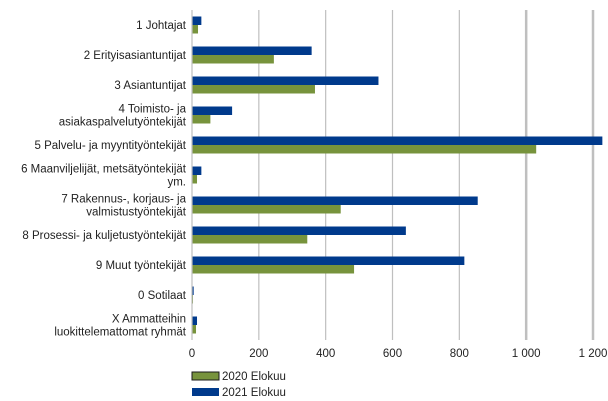  What do you see at coordinates (136, 213) in the screenshot?
I see `category-label: valmistustyöntekijät` at bounding box center [136, 213].